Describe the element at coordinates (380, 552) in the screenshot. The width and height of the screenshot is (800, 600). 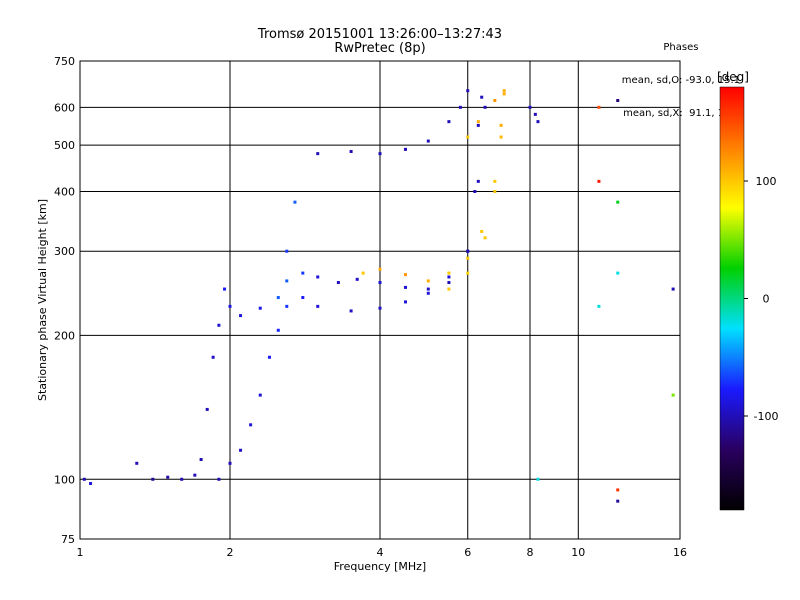
I see `x-tick-label: 4` at that location.